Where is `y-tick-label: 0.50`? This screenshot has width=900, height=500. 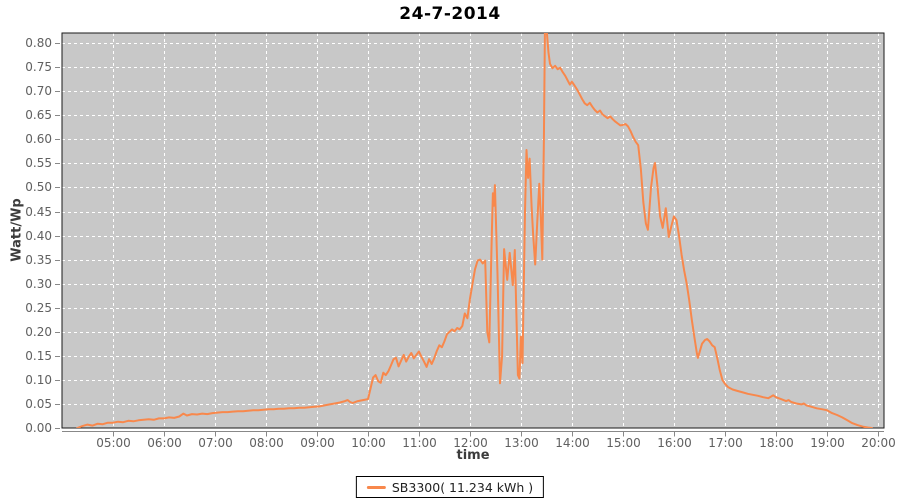
y-tick-label: 0.50 is located at coordinates (38, 186).